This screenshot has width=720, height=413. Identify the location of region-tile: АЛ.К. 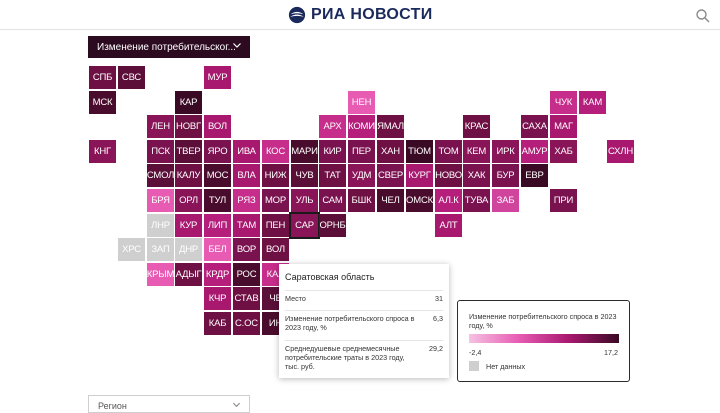
(448, 200).